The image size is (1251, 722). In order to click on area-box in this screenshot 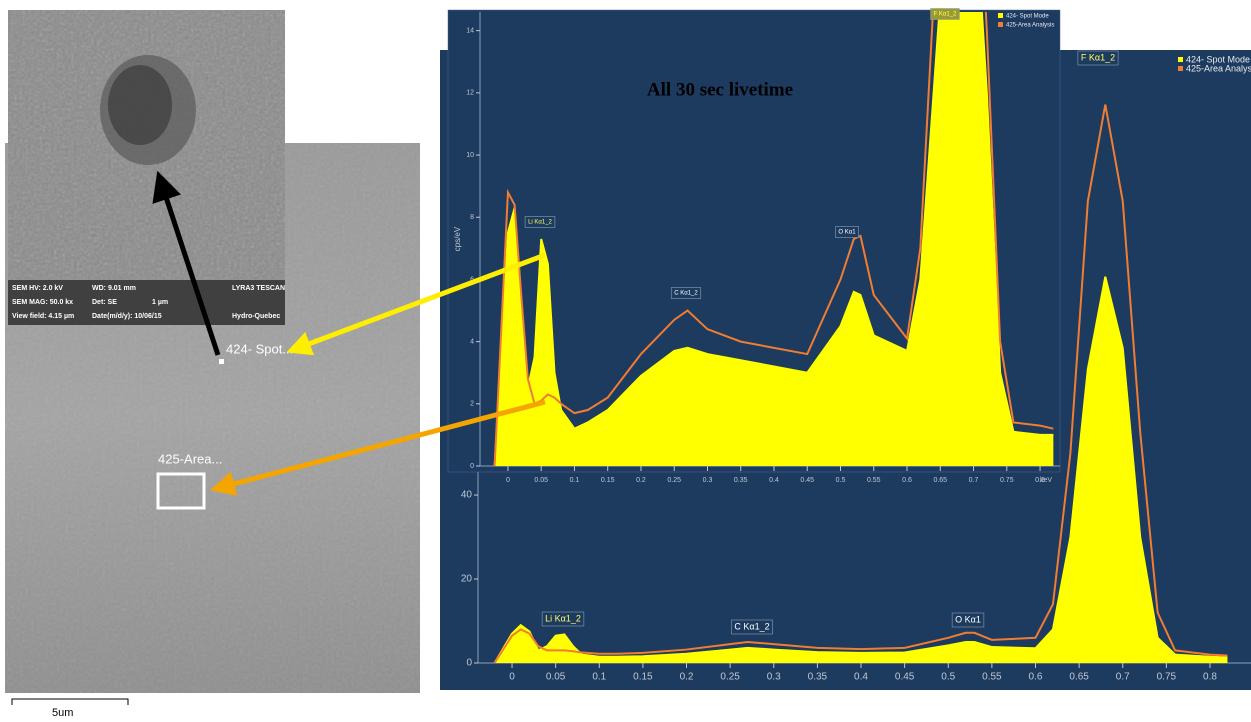, I will do `click(181, 491)`.